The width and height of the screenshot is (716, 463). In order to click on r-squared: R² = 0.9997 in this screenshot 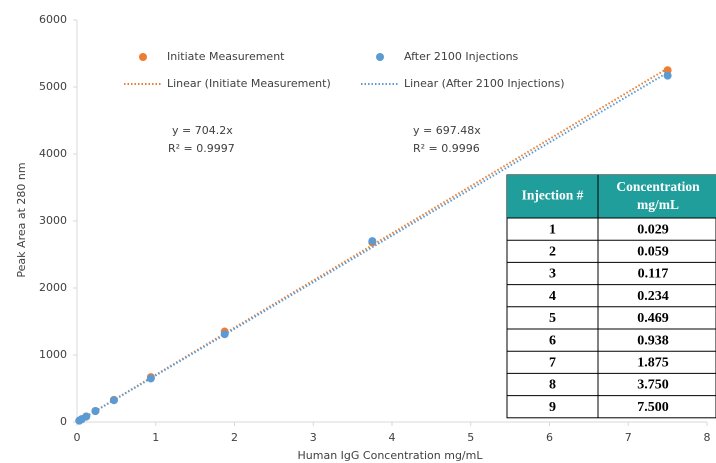, I will do `click(201, 148)`.